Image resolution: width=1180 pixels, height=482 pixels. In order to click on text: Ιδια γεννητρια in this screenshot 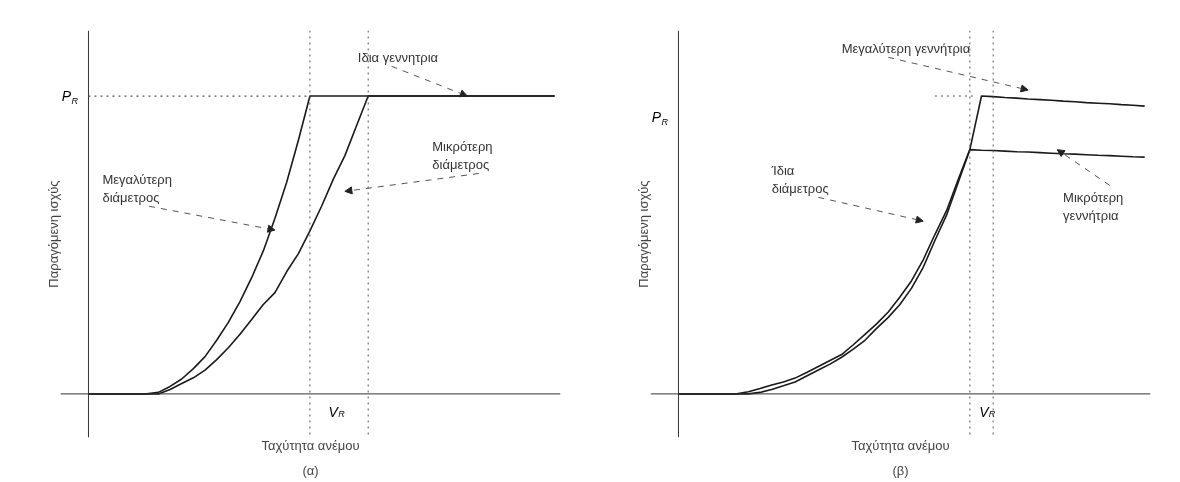, I will do `click(398, 57)`.